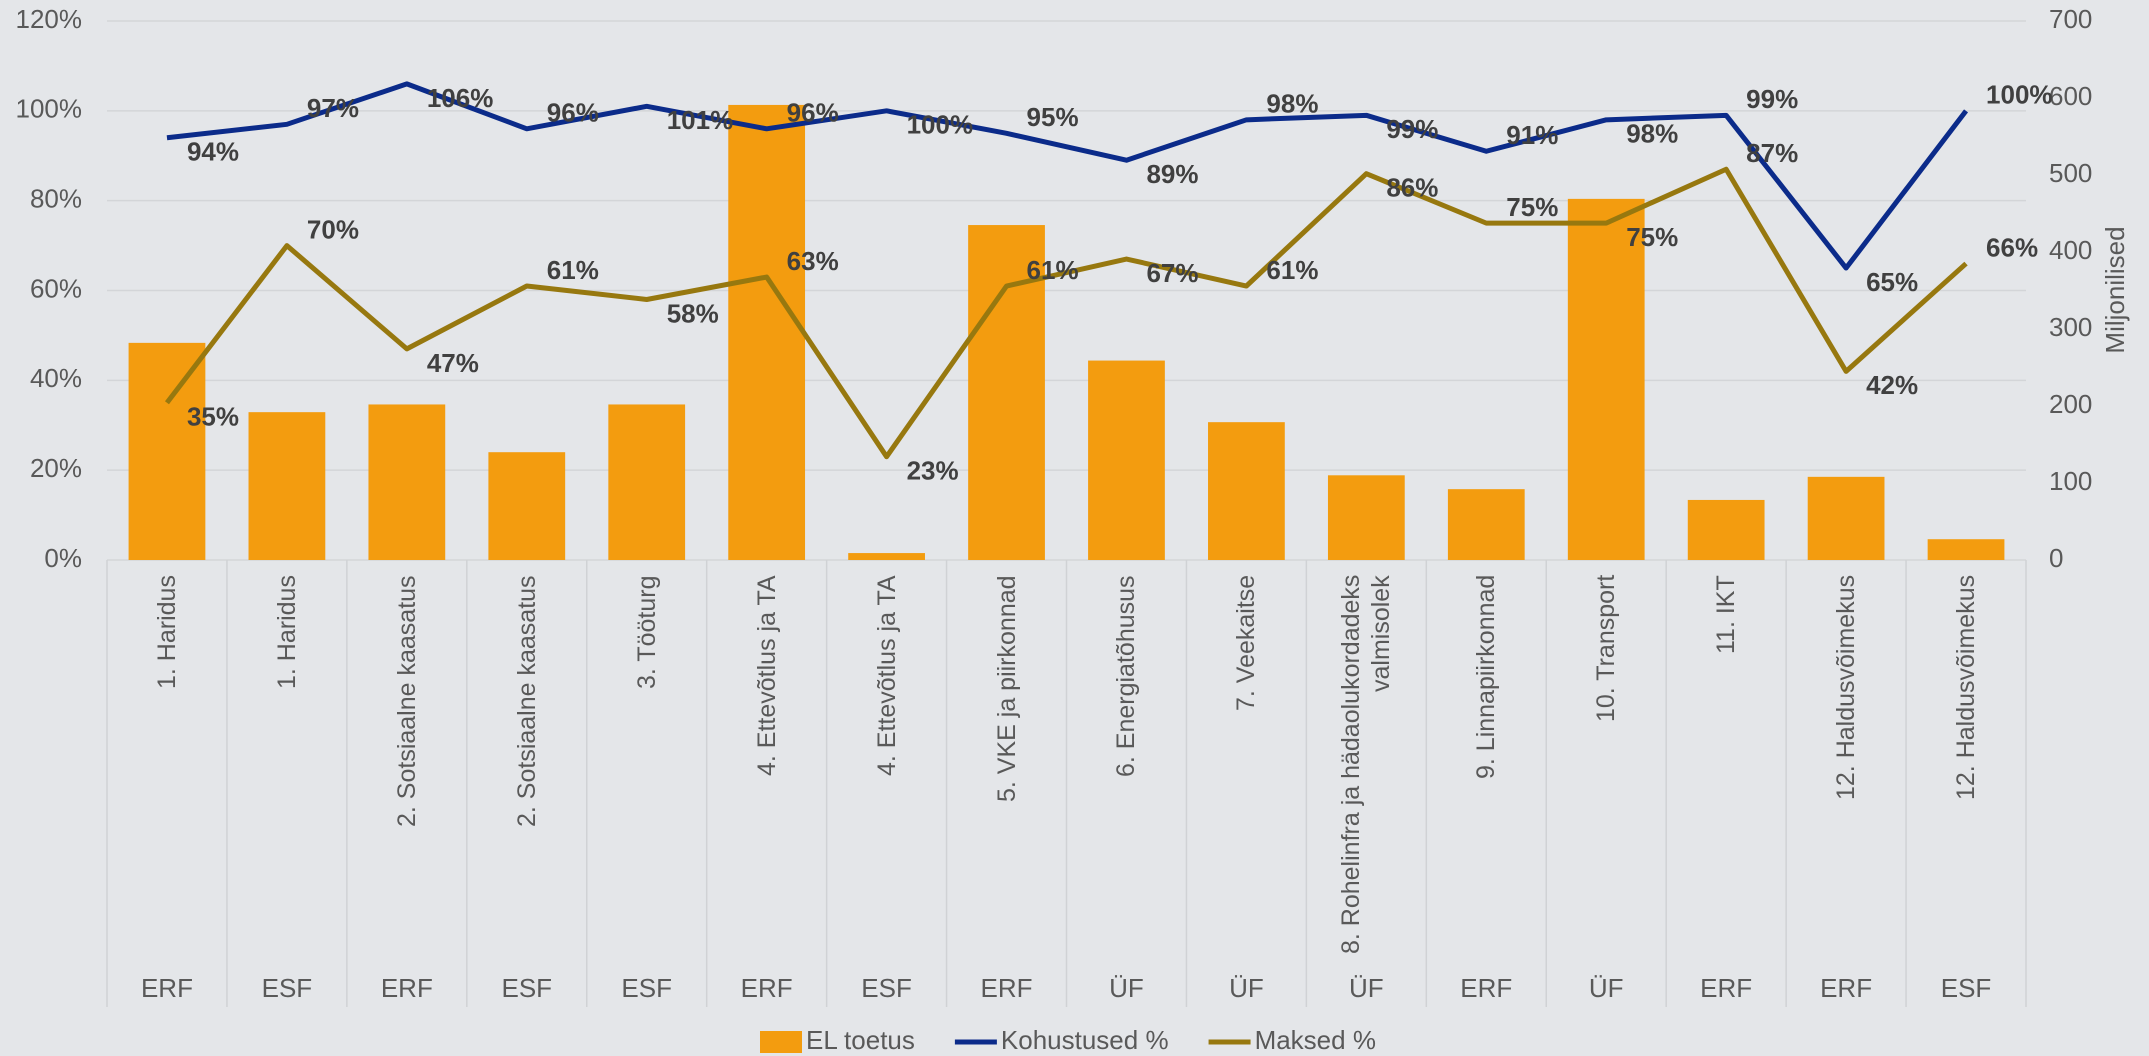 The image size is (2149, 1056). Describe the element at coordinates (56, 468) in the screenshot. I see `y-tick-label: 20%` at that location.